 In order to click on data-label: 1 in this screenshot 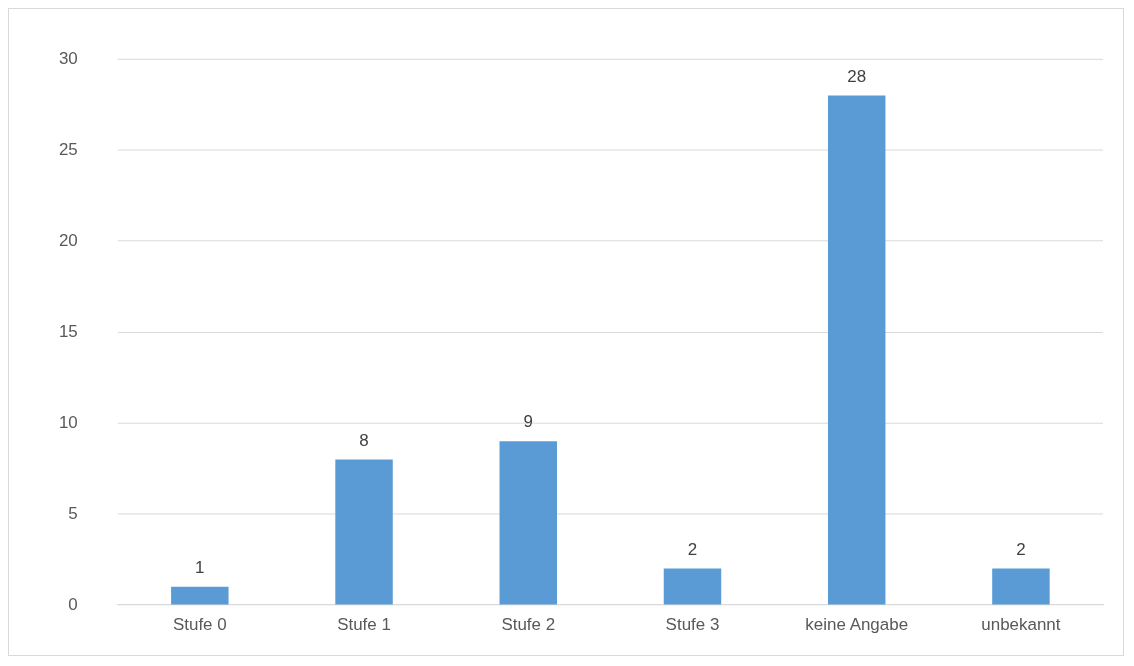, I will do `click(200, 567)`.